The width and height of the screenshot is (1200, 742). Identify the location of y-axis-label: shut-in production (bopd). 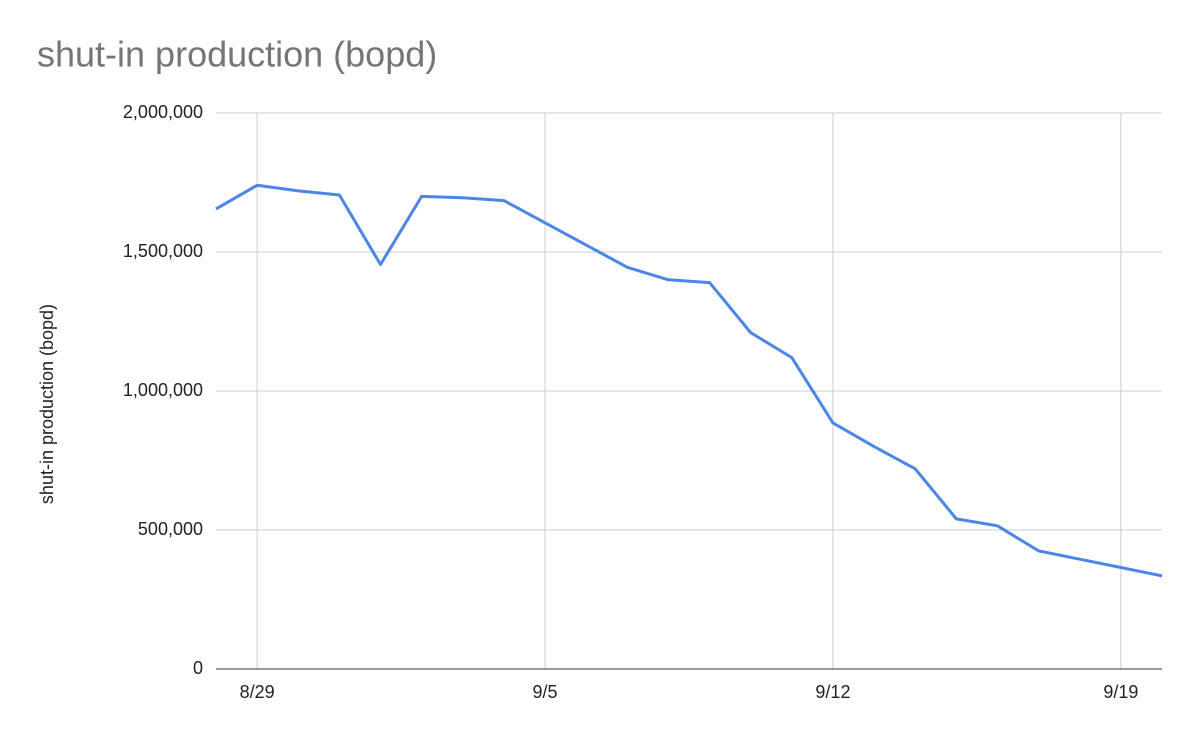
(47, 404).